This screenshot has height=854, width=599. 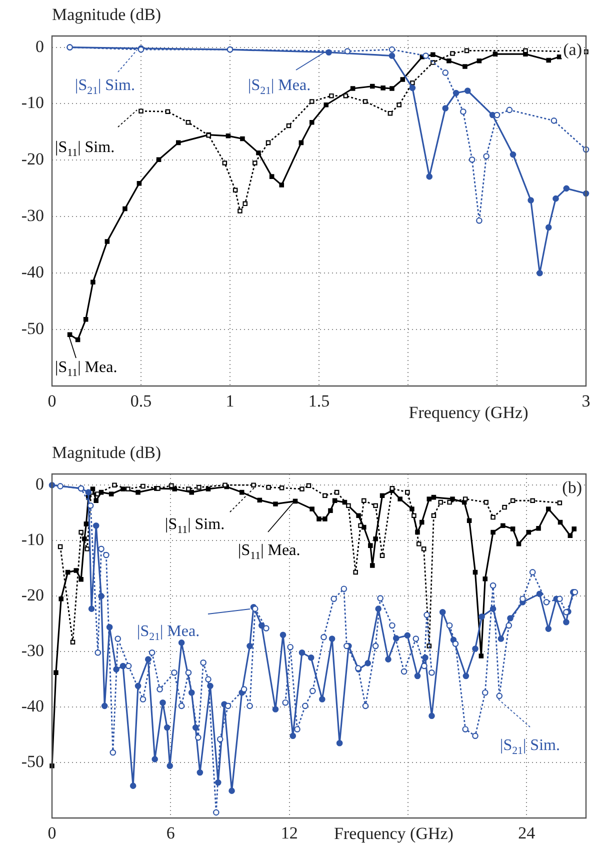 I want to click on x-tick-label: 24, so click(x=527, y=833).